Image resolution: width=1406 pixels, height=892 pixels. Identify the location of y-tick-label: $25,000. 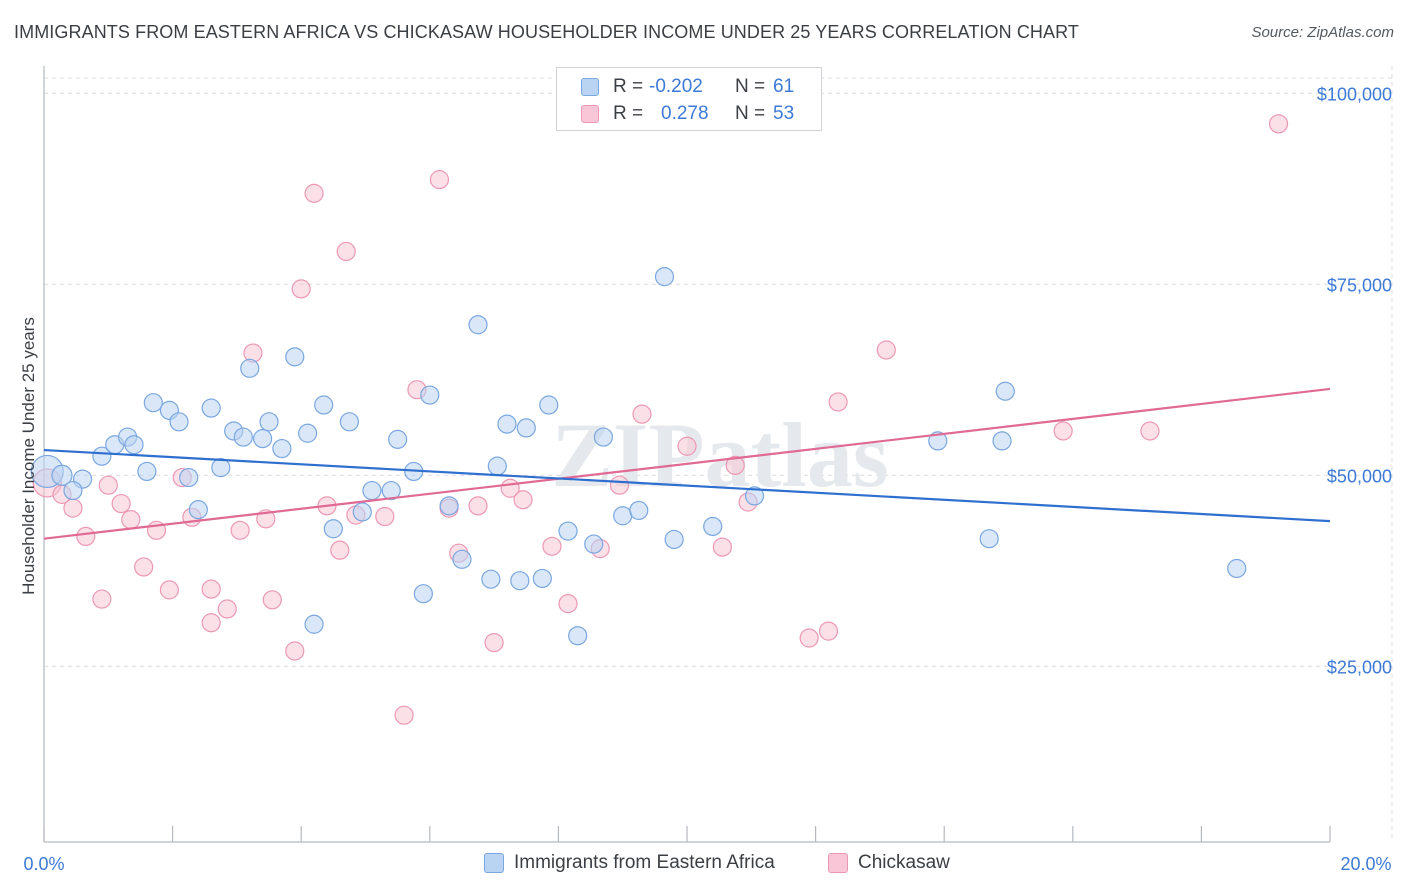
(1359, 667).